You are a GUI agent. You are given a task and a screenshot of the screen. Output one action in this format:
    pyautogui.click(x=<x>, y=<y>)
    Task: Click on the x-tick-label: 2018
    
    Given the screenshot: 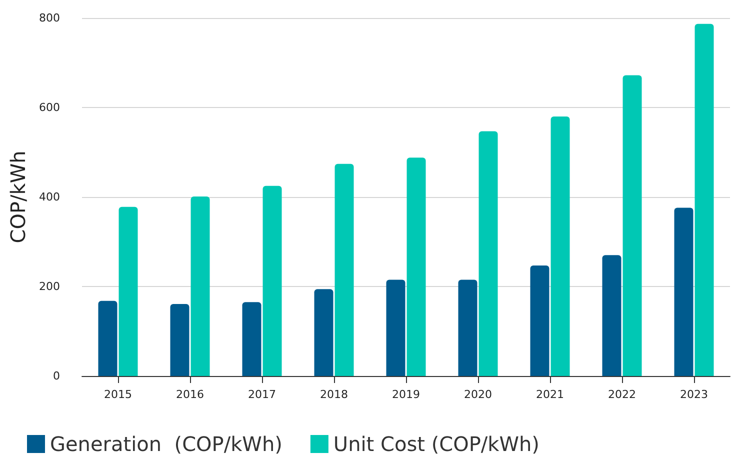 What is the action you would take?
    pyautogui.click(x=334, y=394)
    